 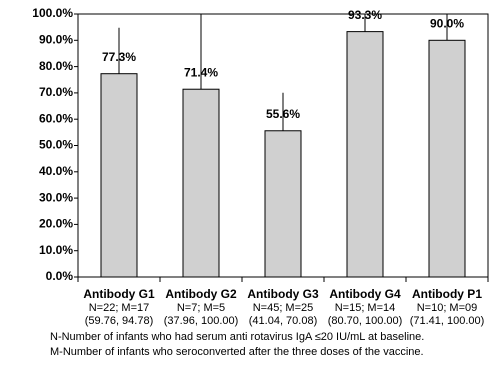 I want to click on y-tick-label: 90.0%, so click(x=56, y=39).